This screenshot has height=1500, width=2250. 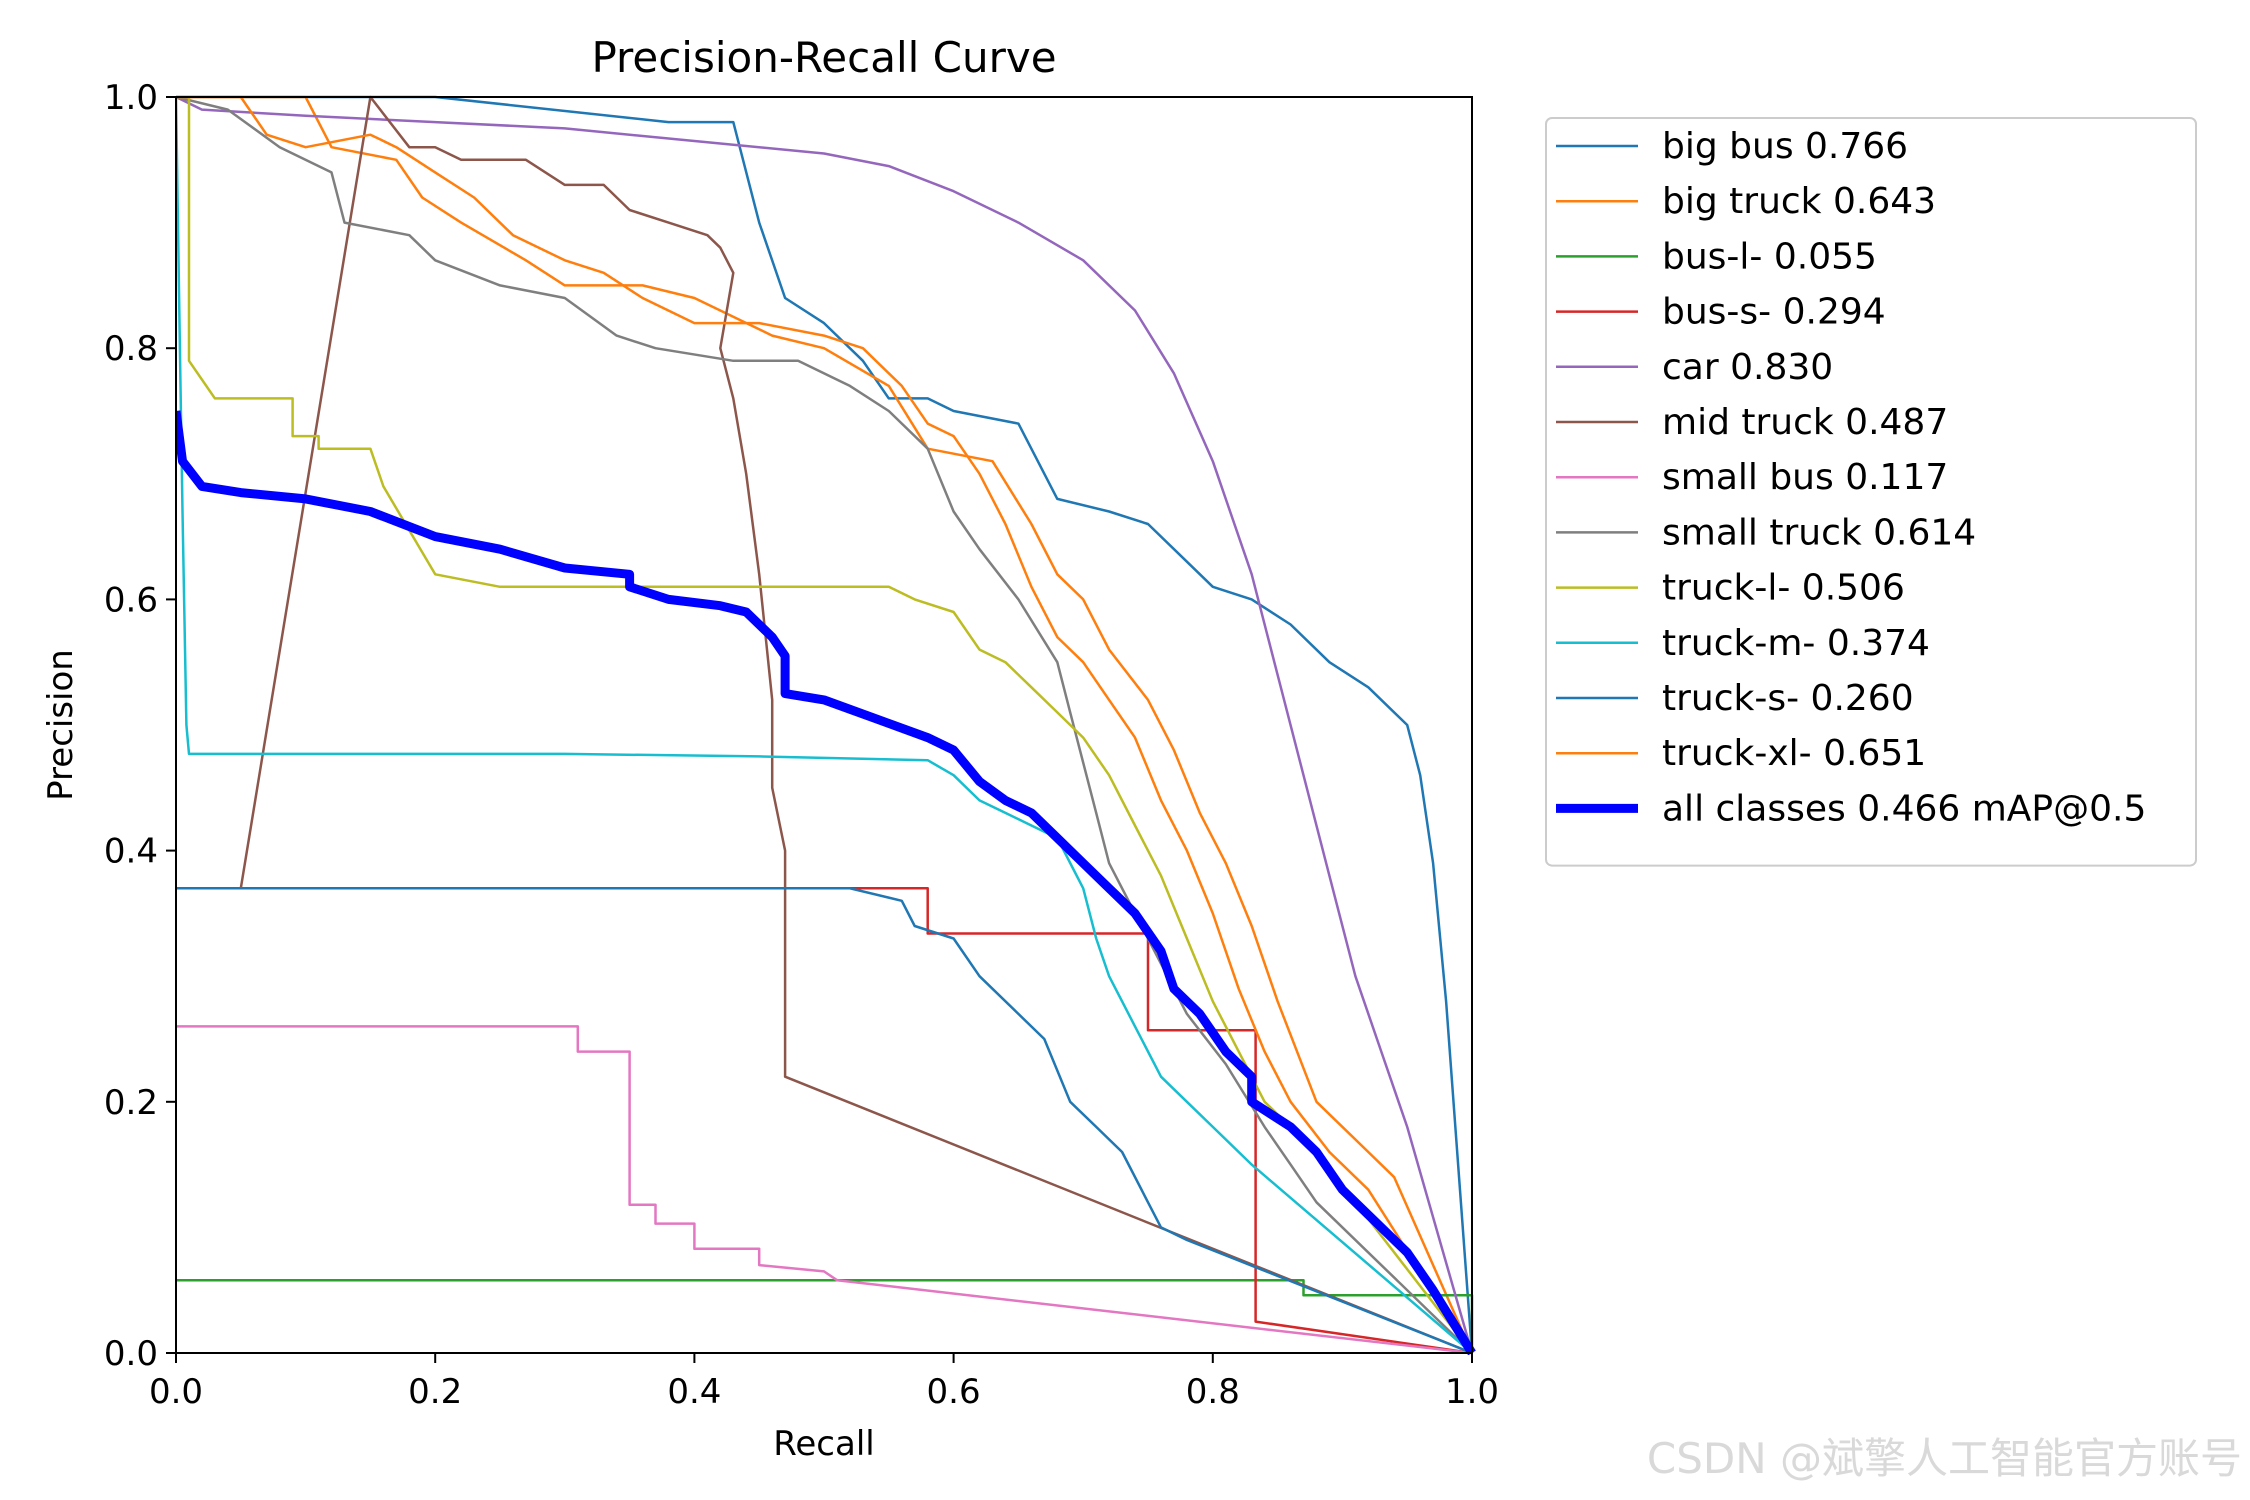 I want to click on chart-title: Precision-Recall Curve, so click(x=823, y=57).